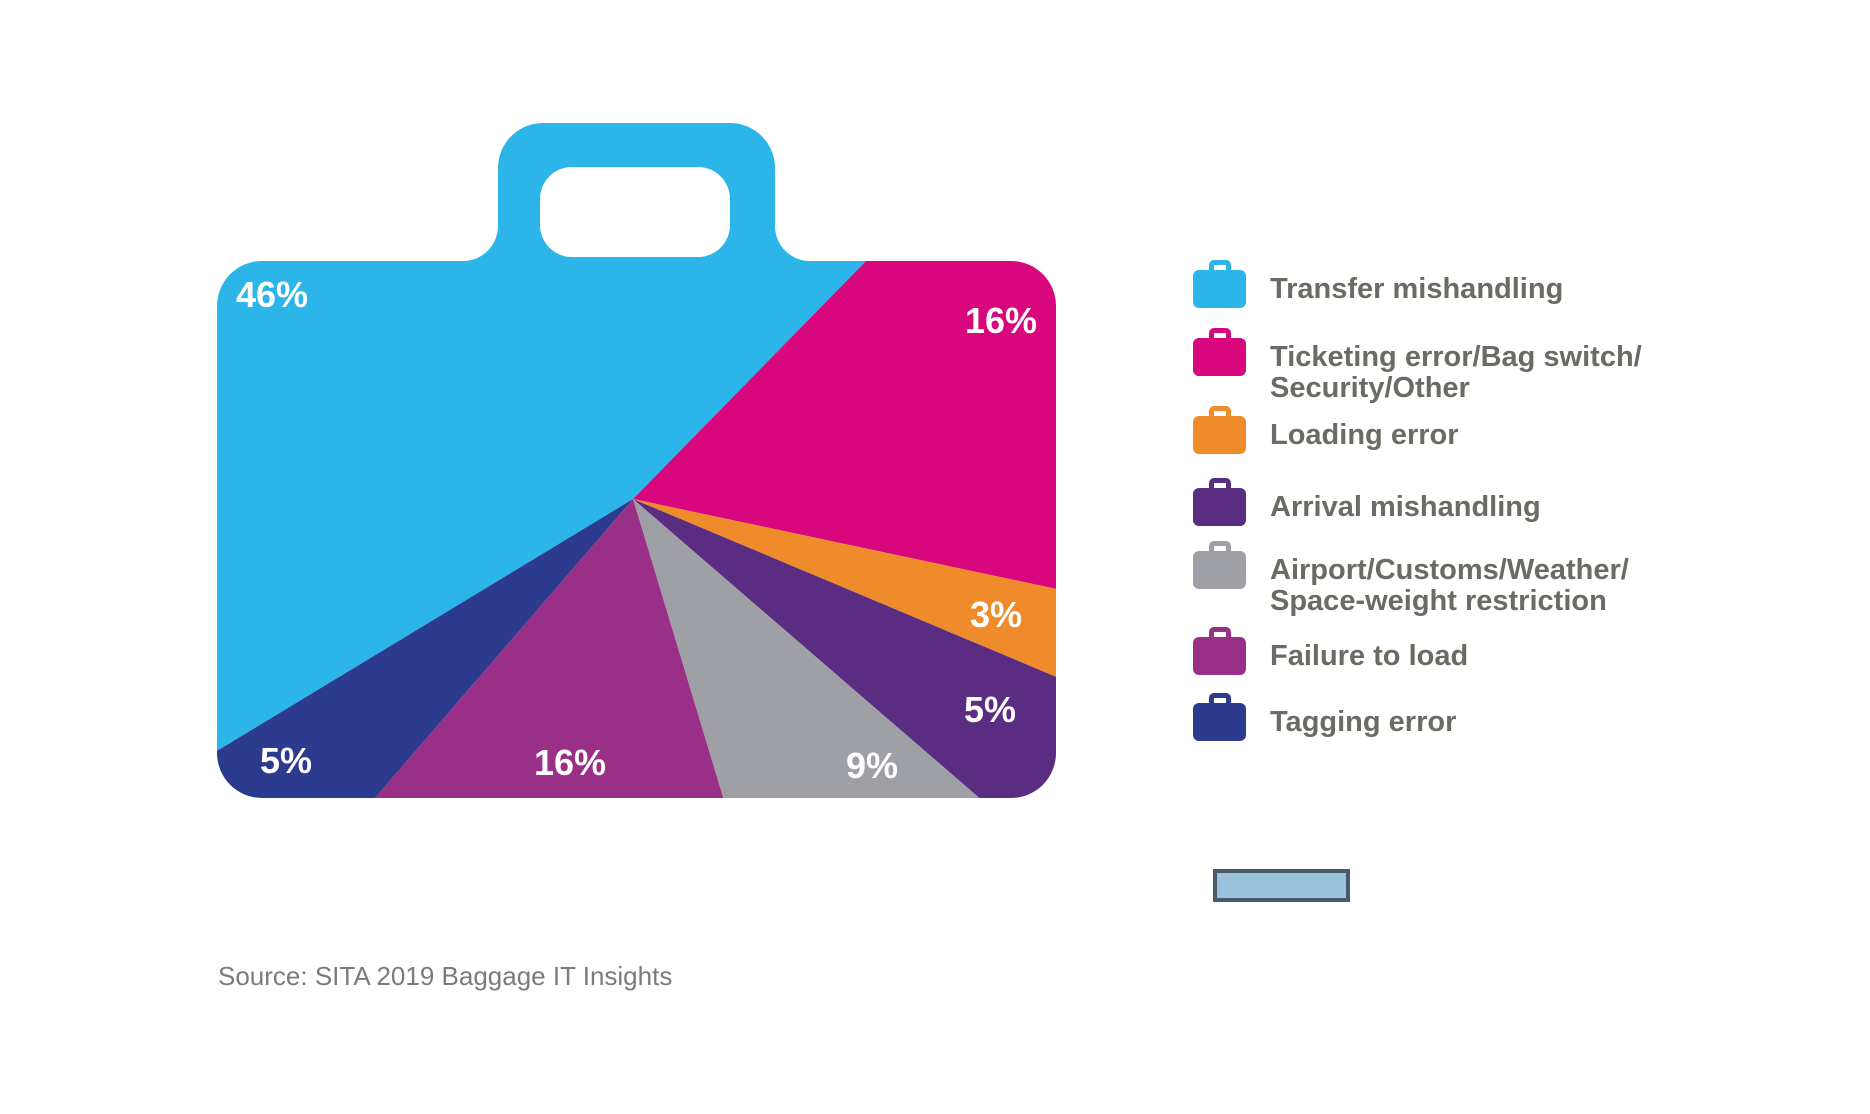 This screenshot has width=1870, height=1114. I want to click on legend-label: Loading error, so click(1364, 435).